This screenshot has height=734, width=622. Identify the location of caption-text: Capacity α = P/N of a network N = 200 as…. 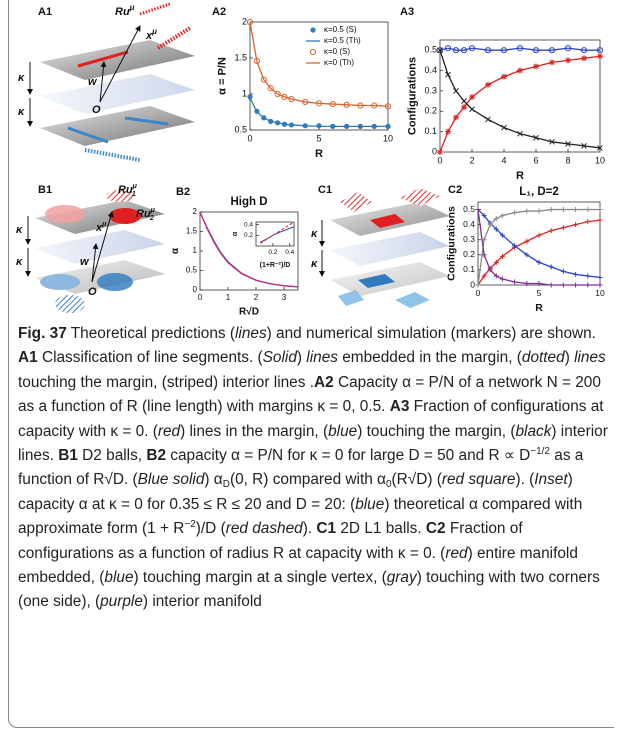
(309, 394).